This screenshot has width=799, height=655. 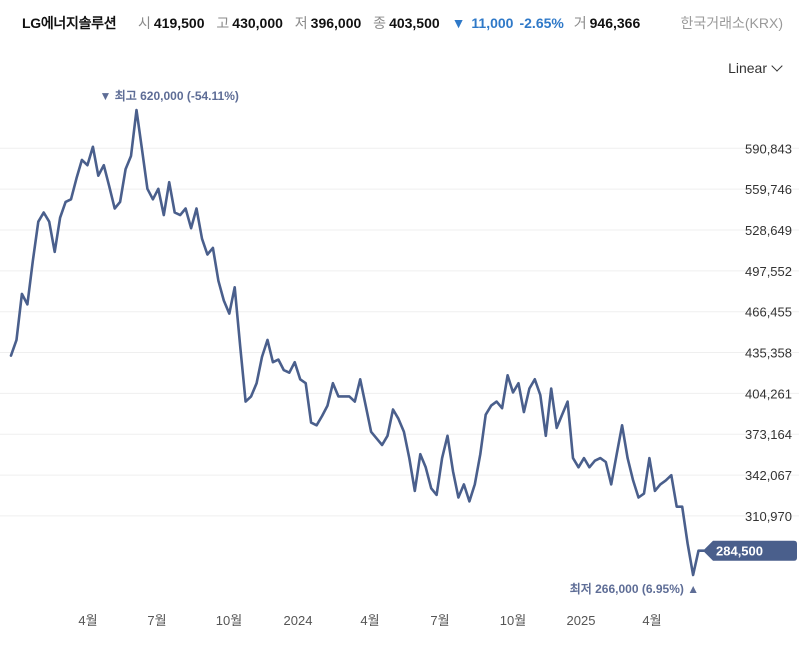 I want to click on volume-value: 946,366, so click(x=615, y=23).